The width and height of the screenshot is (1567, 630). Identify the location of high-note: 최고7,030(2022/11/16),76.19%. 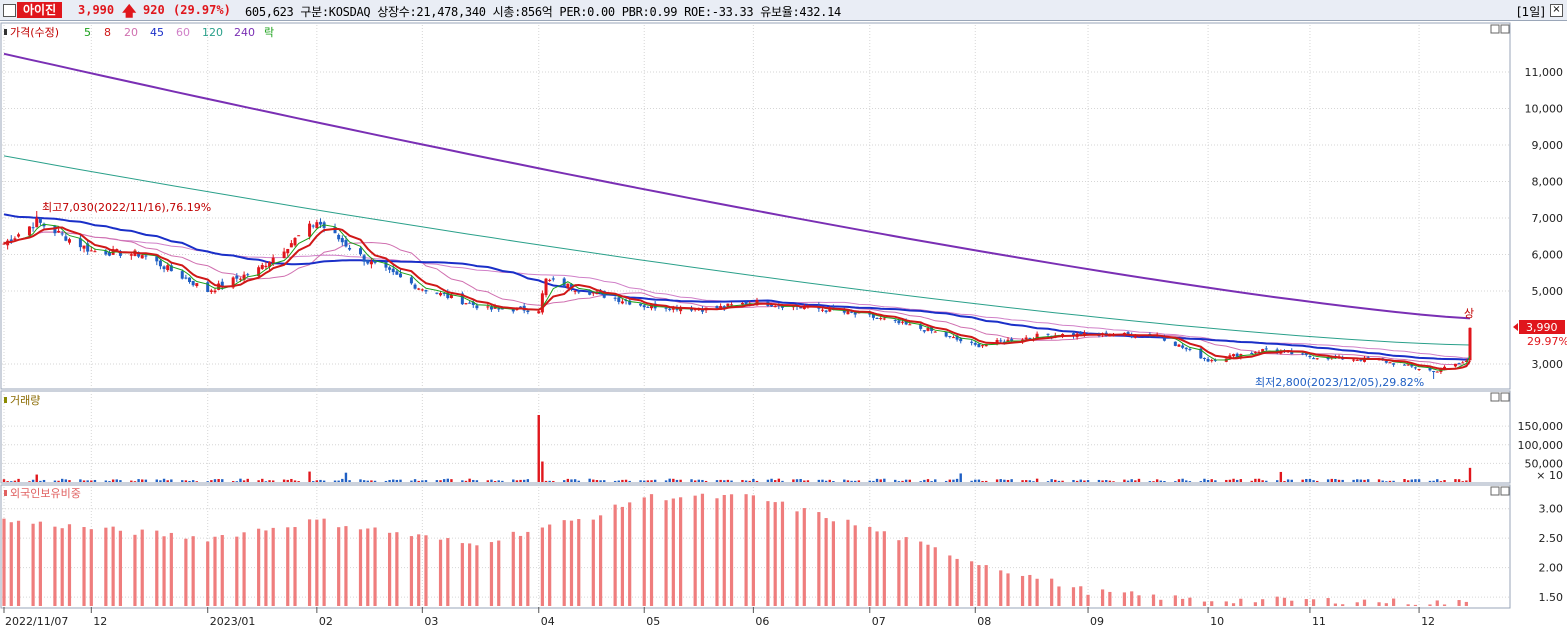
(126, 207).